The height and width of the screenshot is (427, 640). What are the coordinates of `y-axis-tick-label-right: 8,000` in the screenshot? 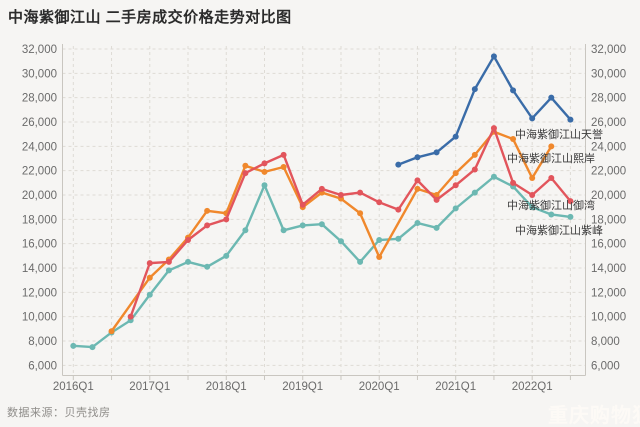 It's located at (605, 342).